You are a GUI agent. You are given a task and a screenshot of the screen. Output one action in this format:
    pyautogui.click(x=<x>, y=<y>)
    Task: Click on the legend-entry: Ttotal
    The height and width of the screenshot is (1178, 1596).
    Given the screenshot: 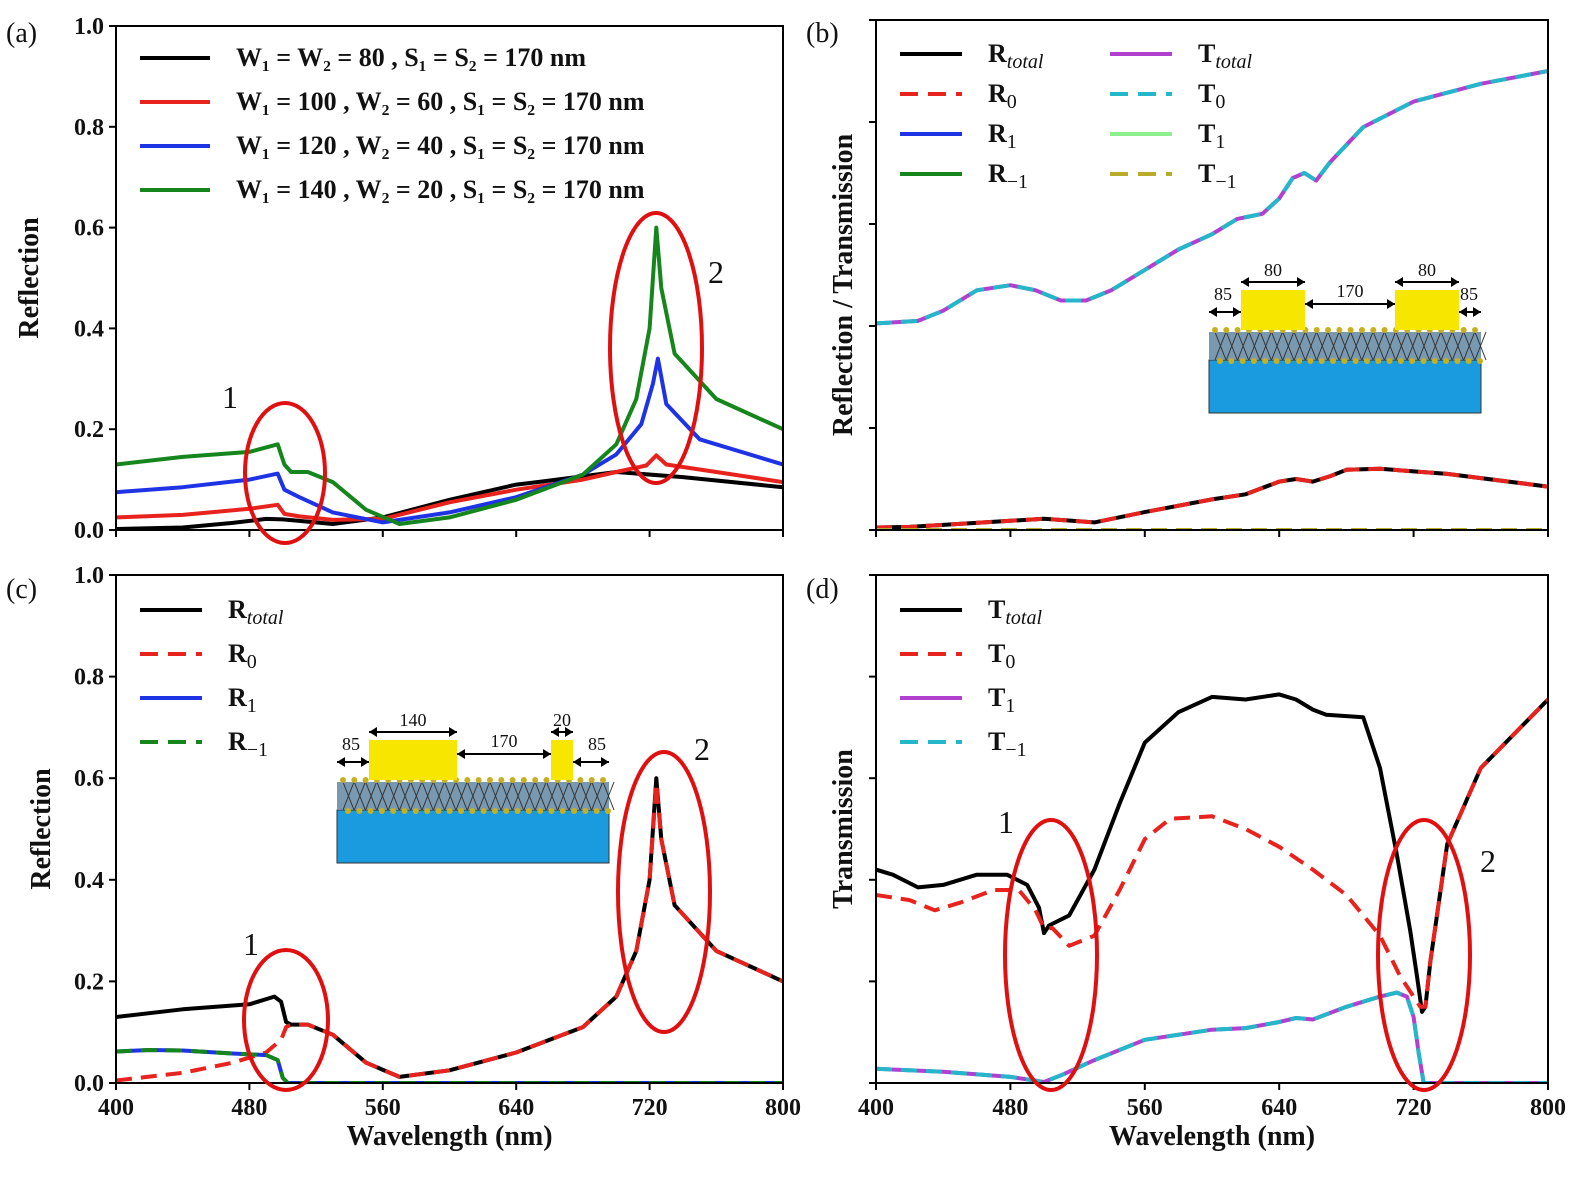 What is the action you would take?
    pyautogui.click(x=1225, y=56)
    